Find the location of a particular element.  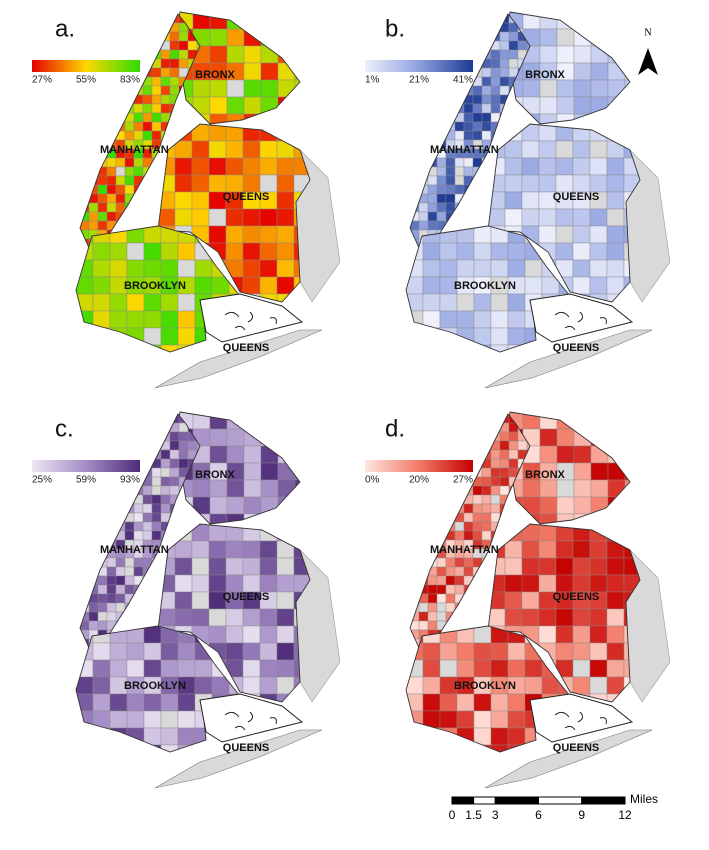

jamaica-bay is located at coordinates (251, 718).